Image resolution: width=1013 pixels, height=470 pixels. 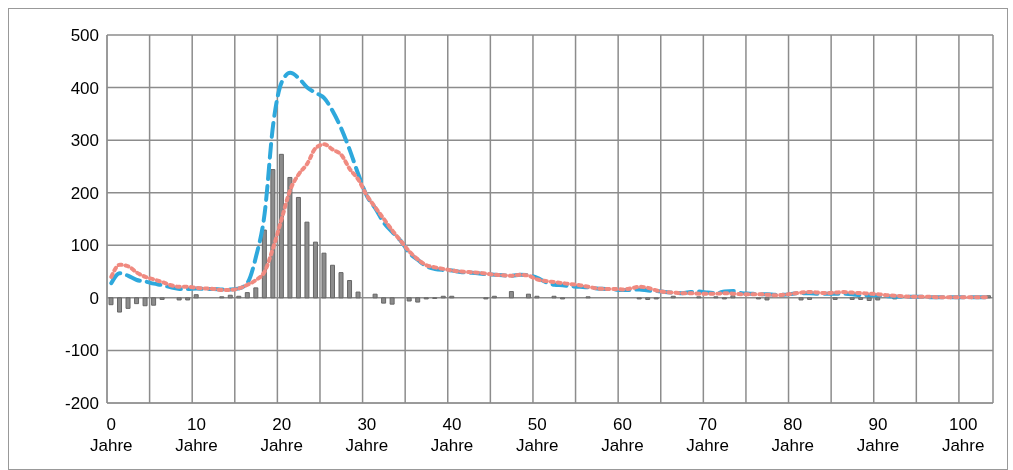 What do you see at coordinates (84, 141) in the screenshot?
I see `y-tick-label: 300` at bounding box center [84, 141].